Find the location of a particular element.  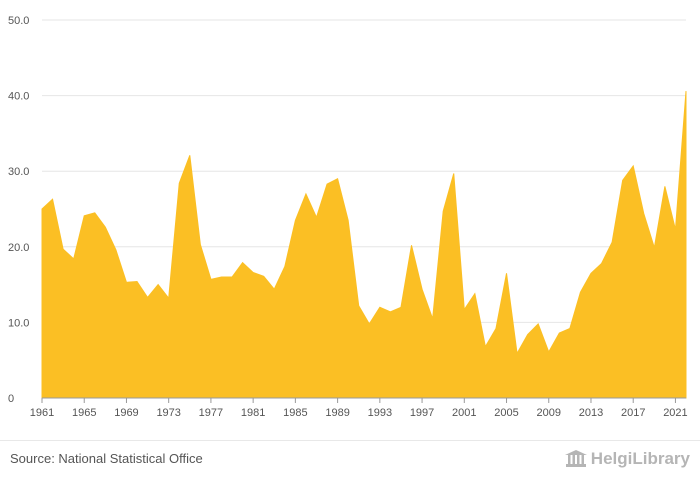

y-tick-label: 20.0 is located at coordinates (18, 248).